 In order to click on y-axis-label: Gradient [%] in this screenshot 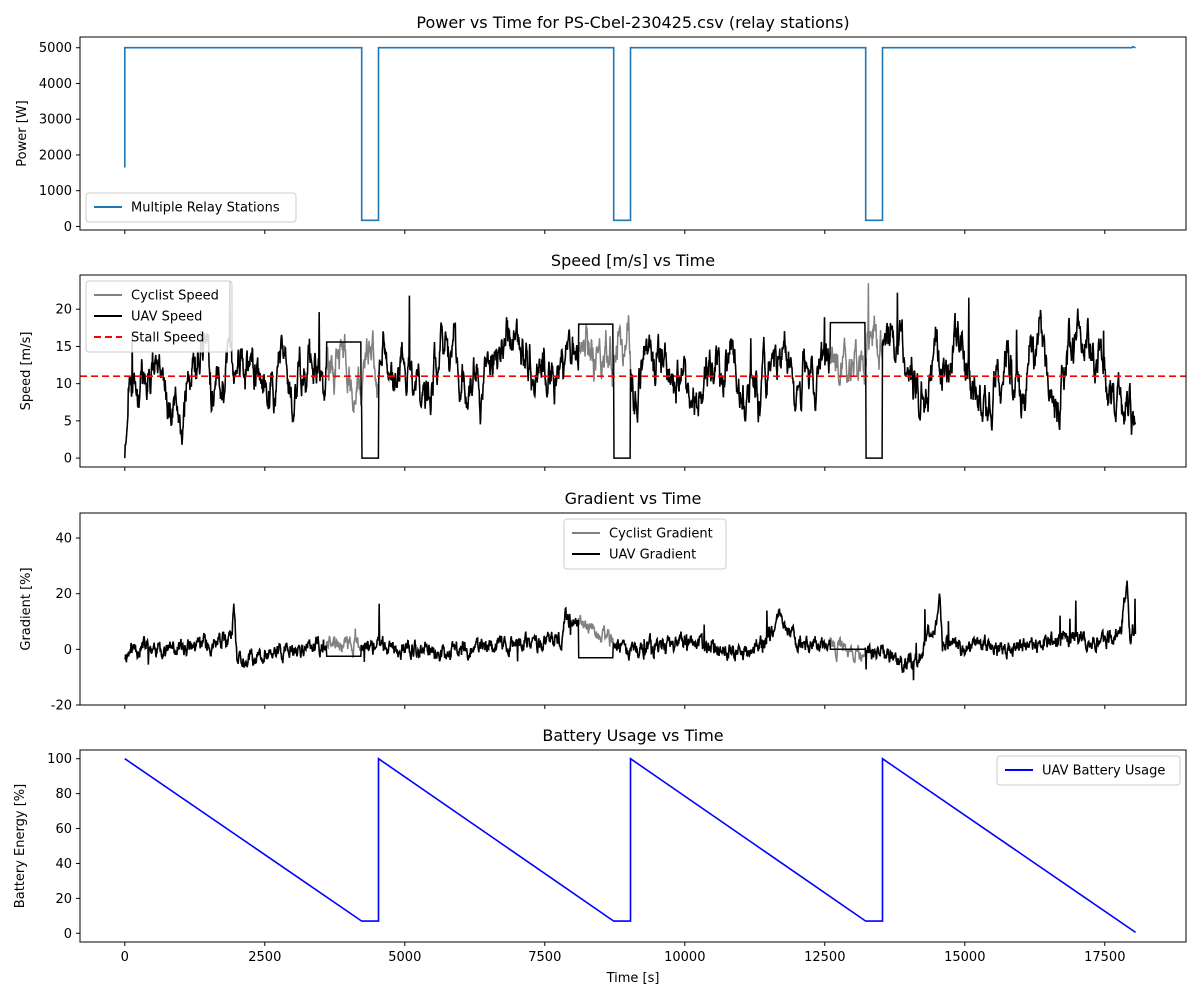, I will do `click(26, 608)`.